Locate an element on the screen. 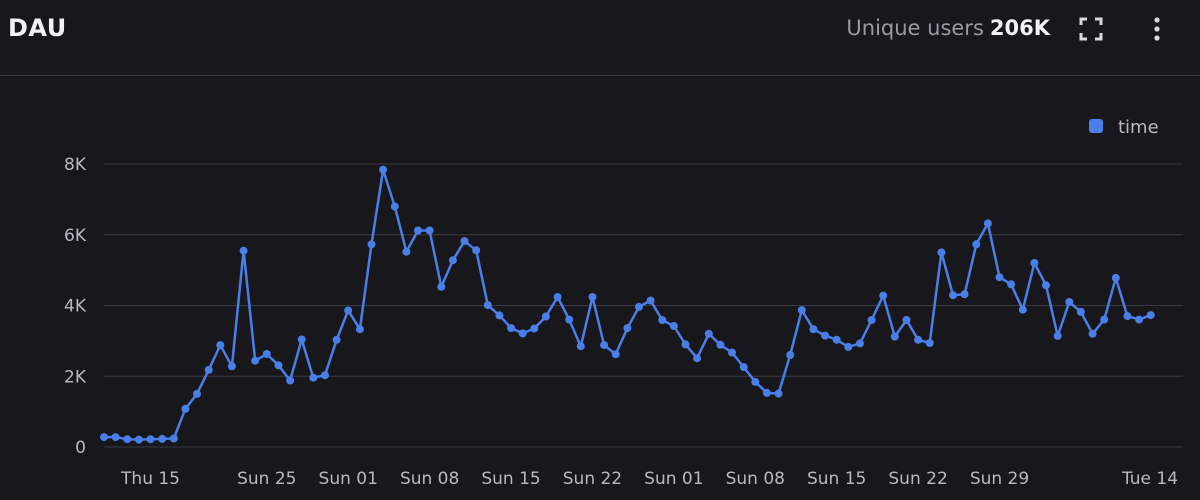  more-vertical-icon is located at coordinates (1157, 29).